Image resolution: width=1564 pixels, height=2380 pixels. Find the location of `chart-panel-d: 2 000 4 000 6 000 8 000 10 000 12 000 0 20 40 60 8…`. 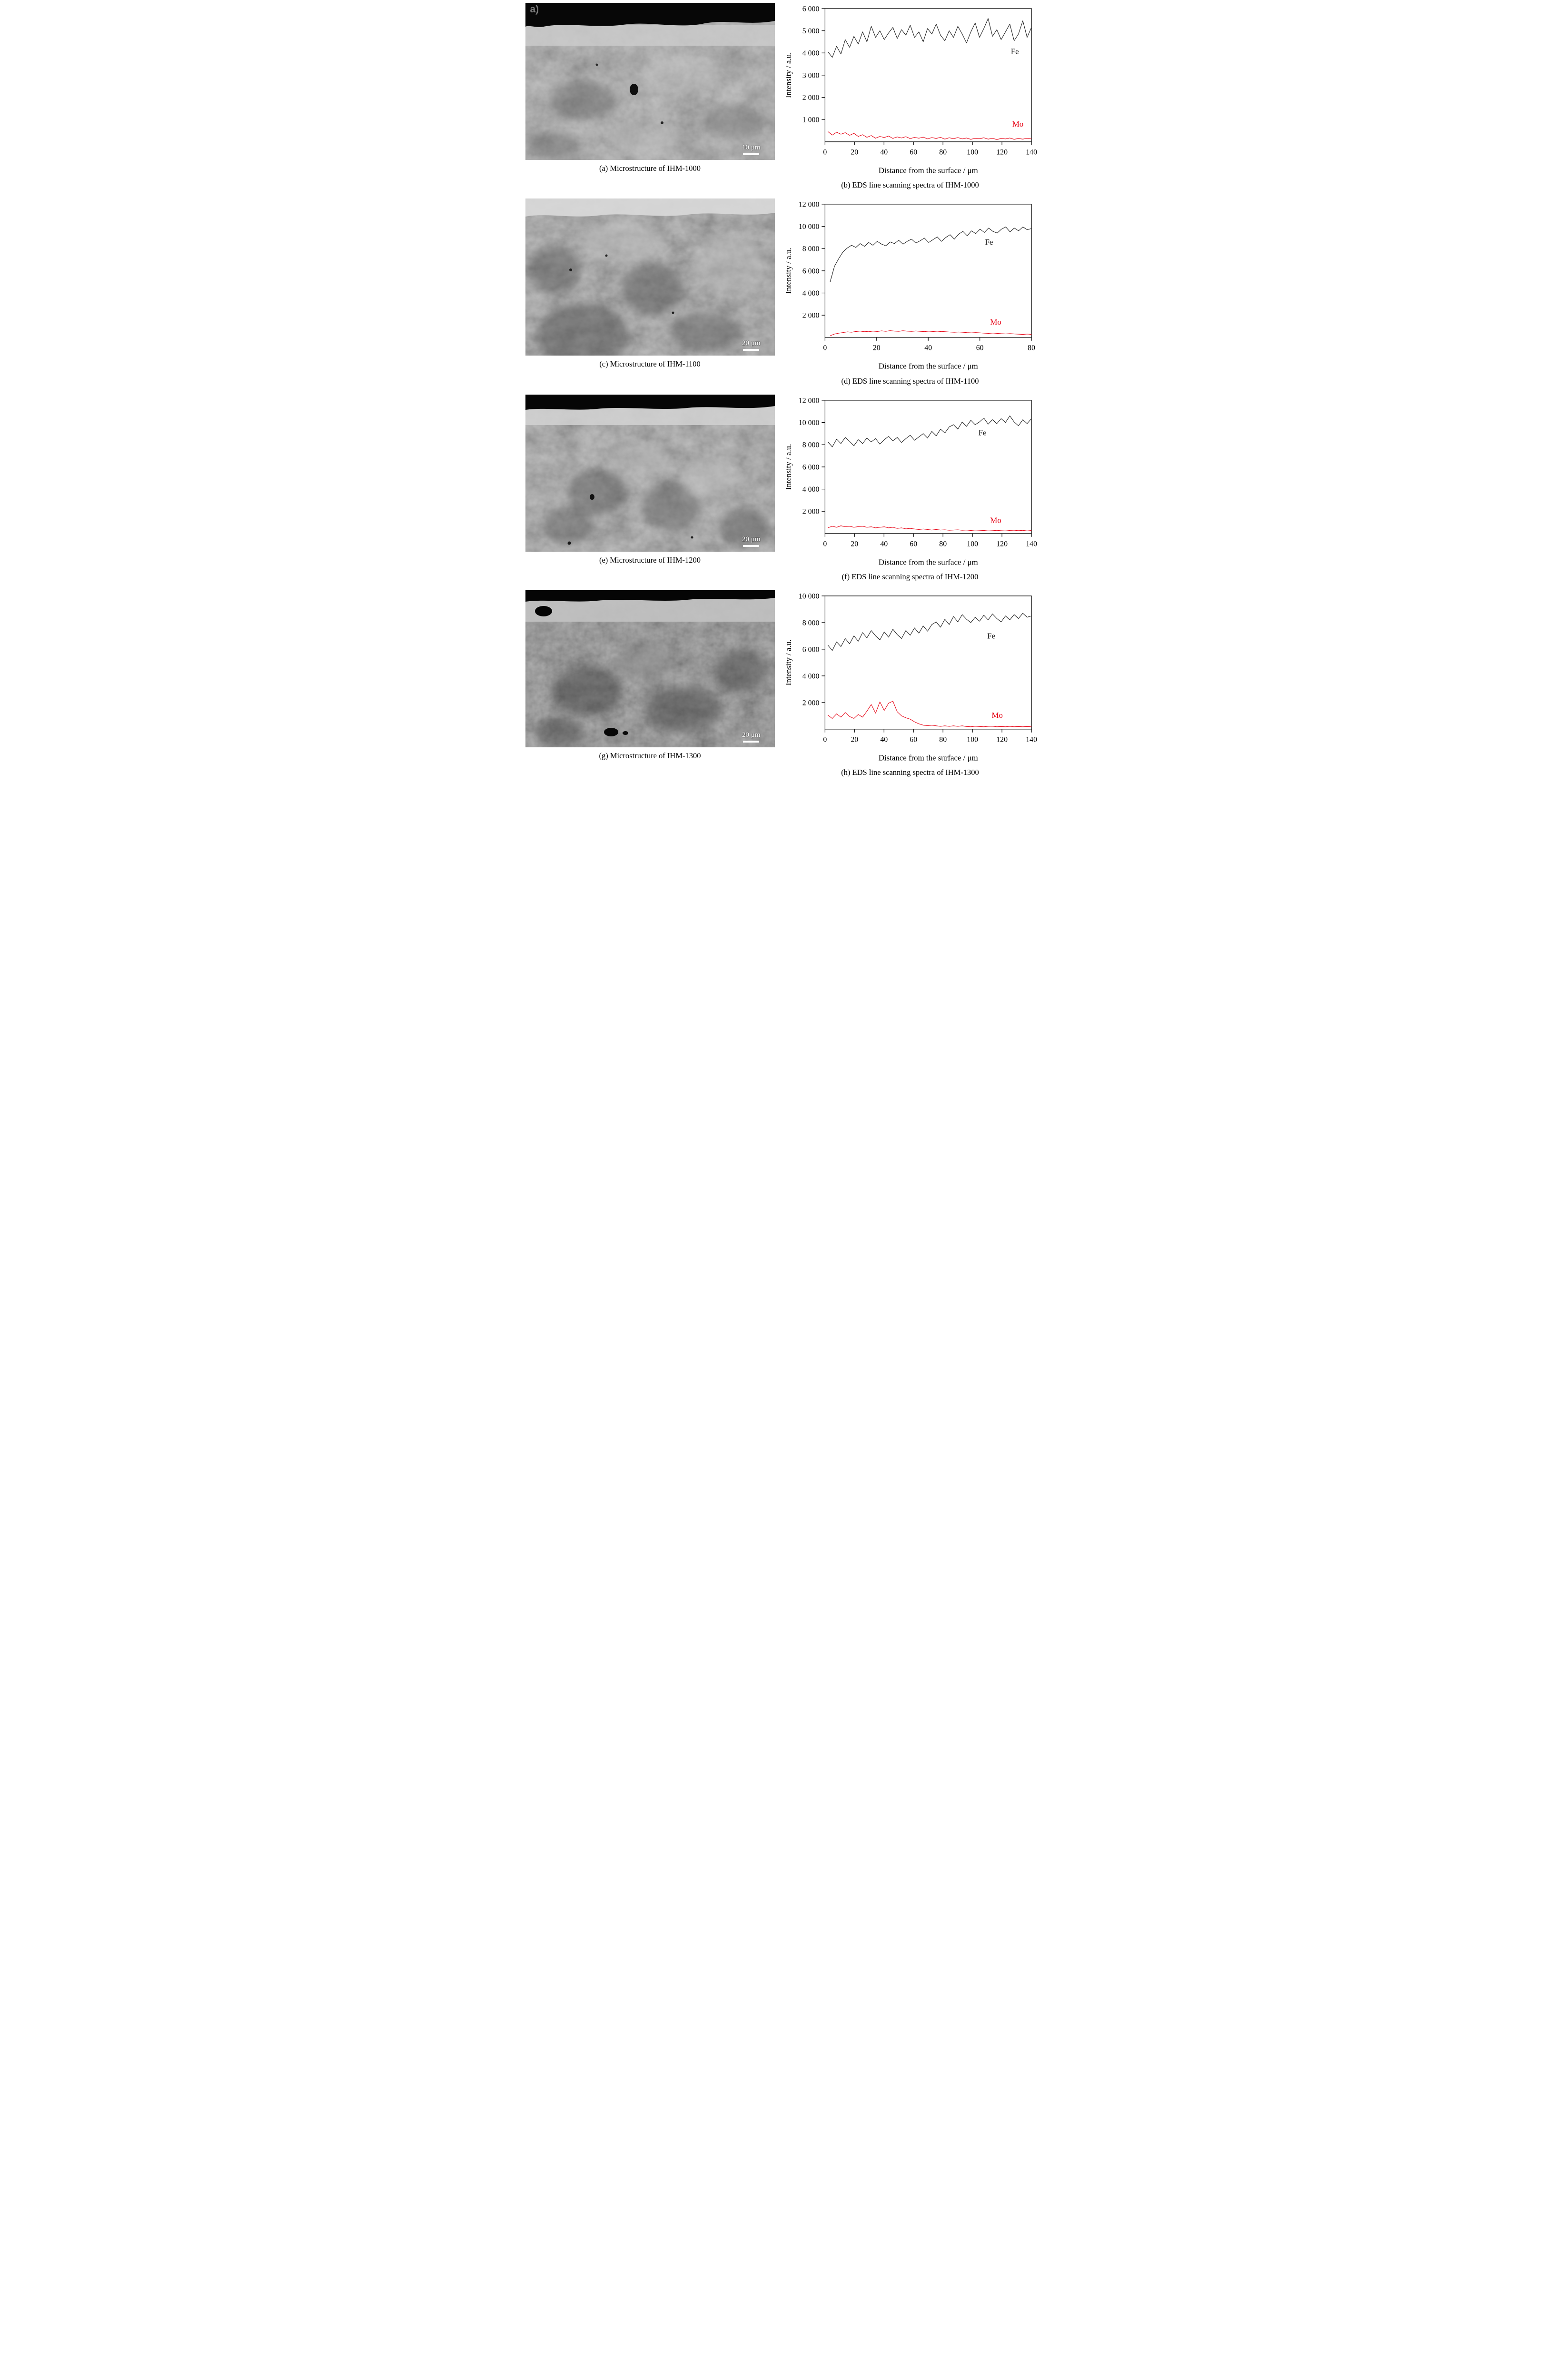

chart-panel-d: 2 000 4 000 6 000 8 000 10 000 12 000 0 20 40 60 8… is located at coordinates (910, 292).